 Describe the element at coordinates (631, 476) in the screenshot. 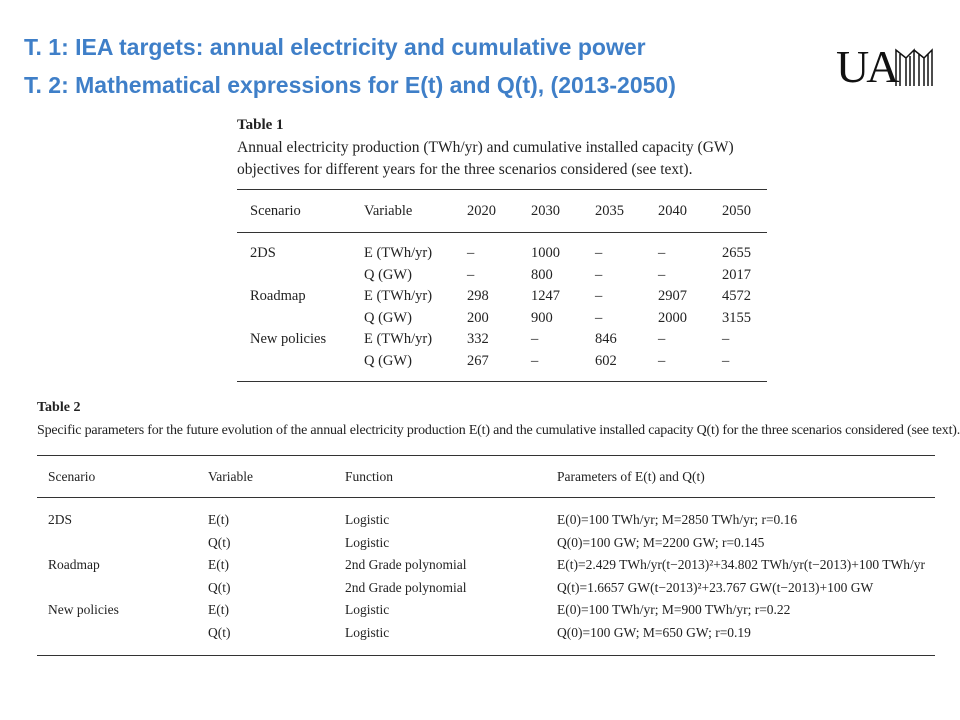

I see `column-header: Parameters of E(t) and Q(t)` at that location.